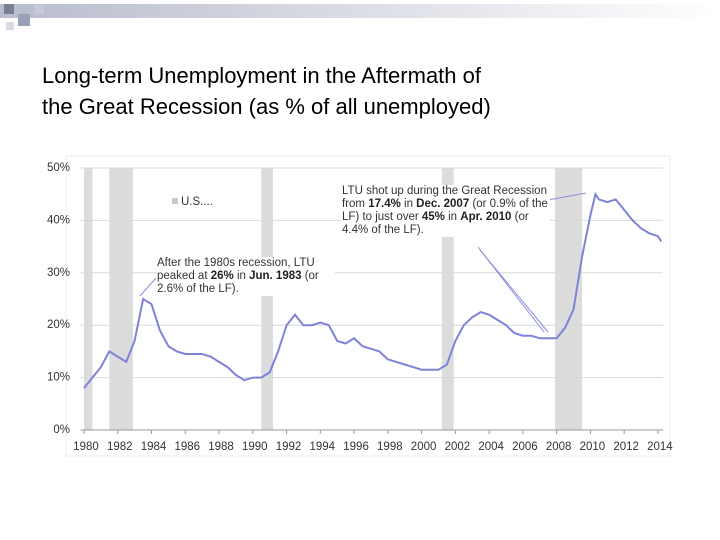  I want to click on annotation-text: 17.4%, so click(384, 204).